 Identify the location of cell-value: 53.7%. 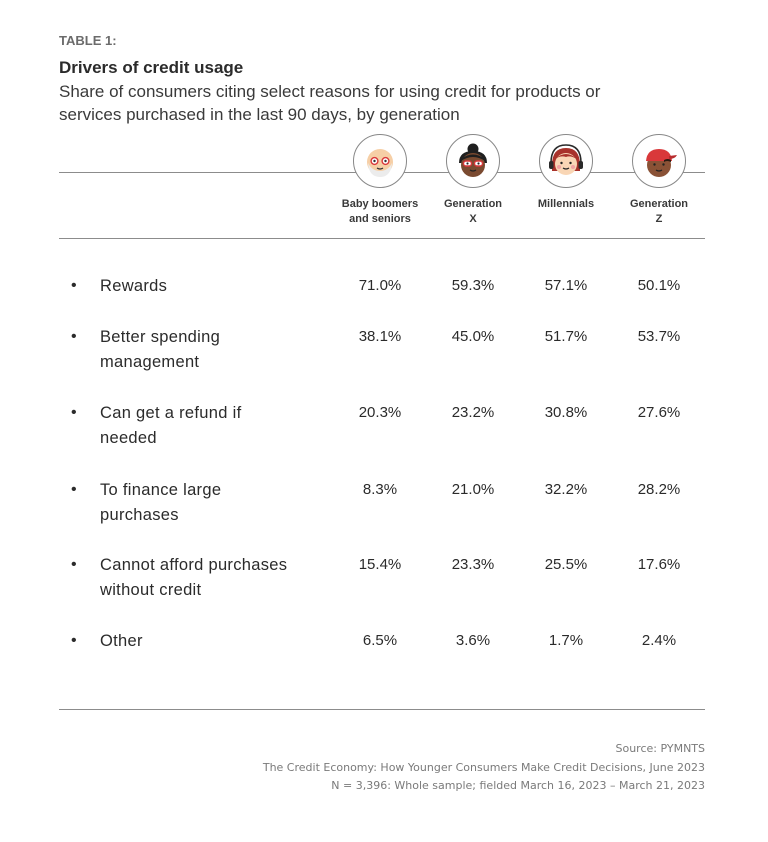
(659, 336).